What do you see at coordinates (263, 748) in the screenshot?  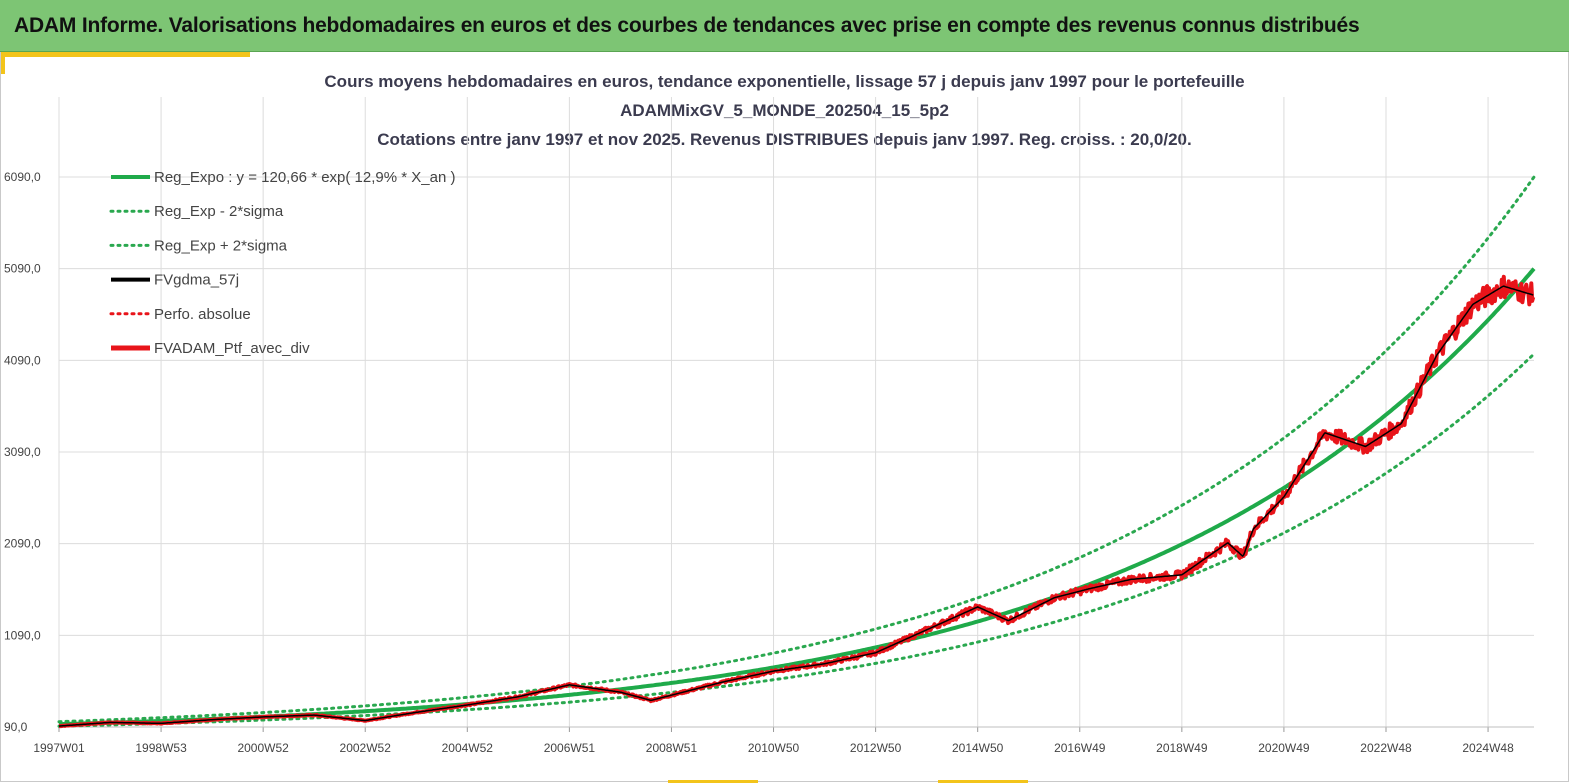 I see `x-tick-label: 2000W52` at bounding box center [263, 748].